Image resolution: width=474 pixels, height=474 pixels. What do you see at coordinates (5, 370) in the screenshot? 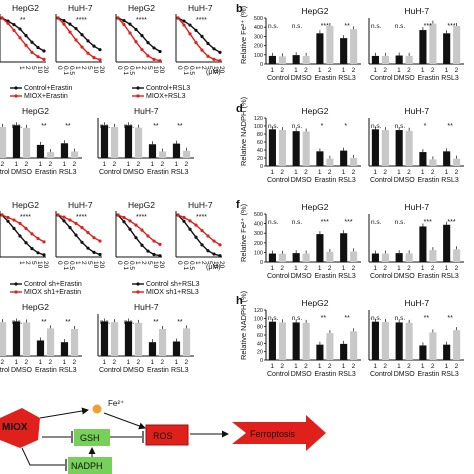
I see `group-label: Control` at bounding box center [5, 370].